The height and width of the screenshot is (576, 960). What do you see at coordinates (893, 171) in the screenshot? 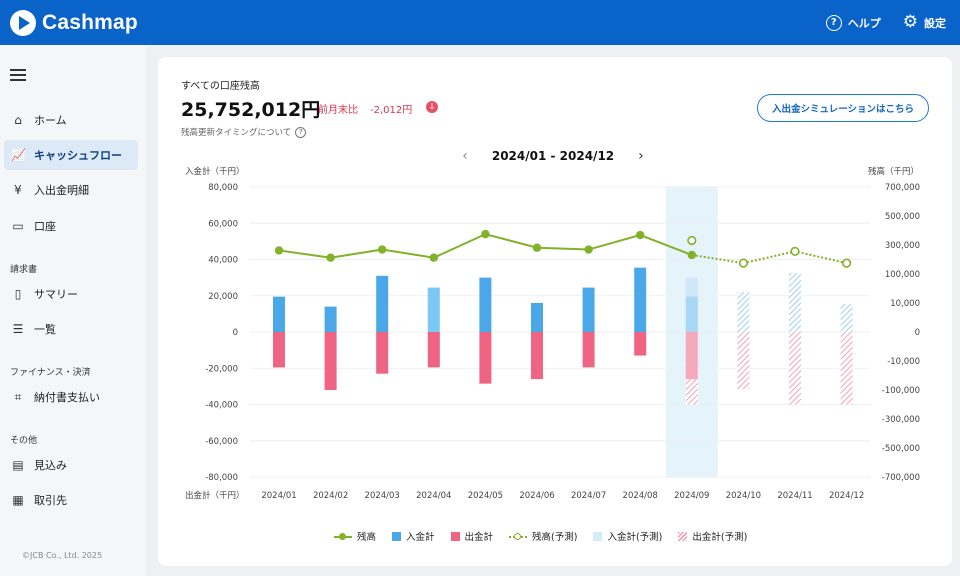
I see `y2-axis-label: 残高（千円）` at bounding box center [893, 171].